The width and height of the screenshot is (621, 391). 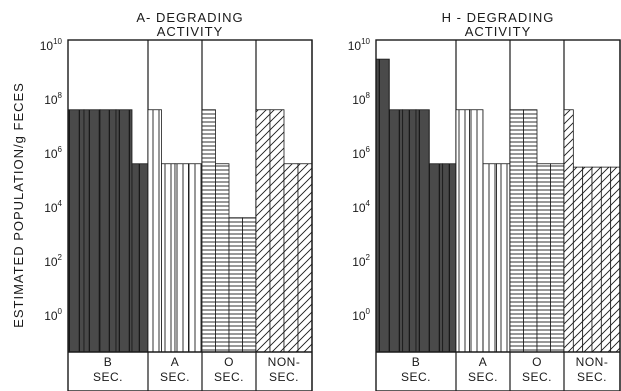 I want to click on chart-title-line: A- DEGRADING, so click(x=189, y=17).